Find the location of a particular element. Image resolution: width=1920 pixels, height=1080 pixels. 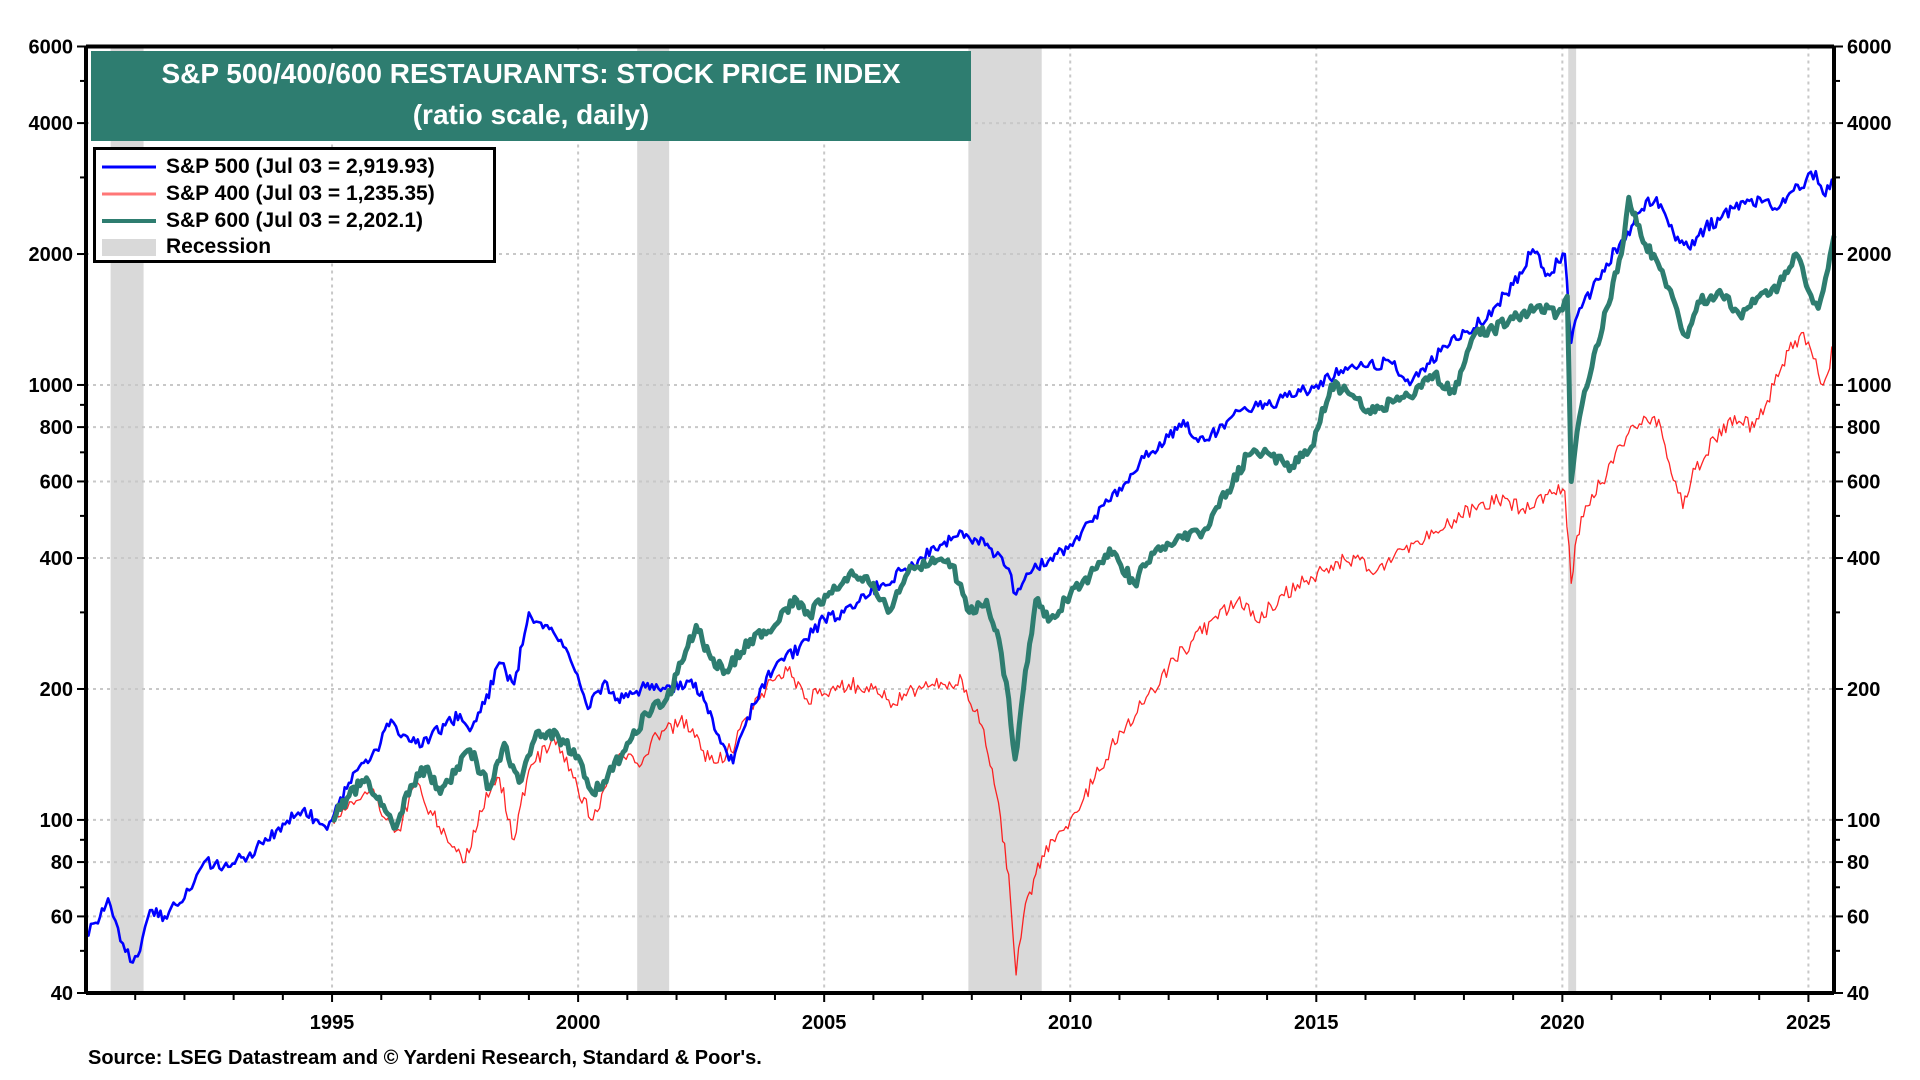

y-tick-label-left: 1000 is located at coordinates (51, 386).